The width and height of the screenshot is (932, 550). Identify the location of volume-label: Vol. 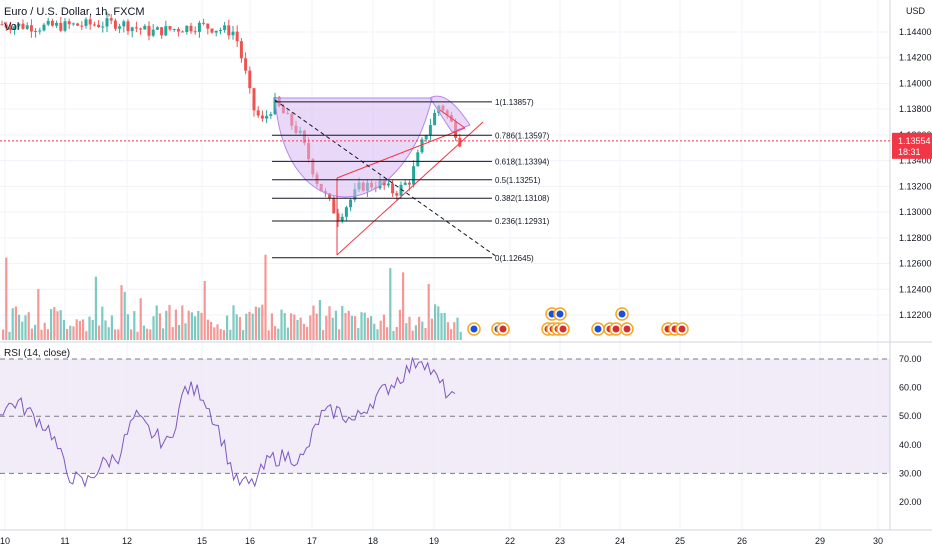
(12, 27).